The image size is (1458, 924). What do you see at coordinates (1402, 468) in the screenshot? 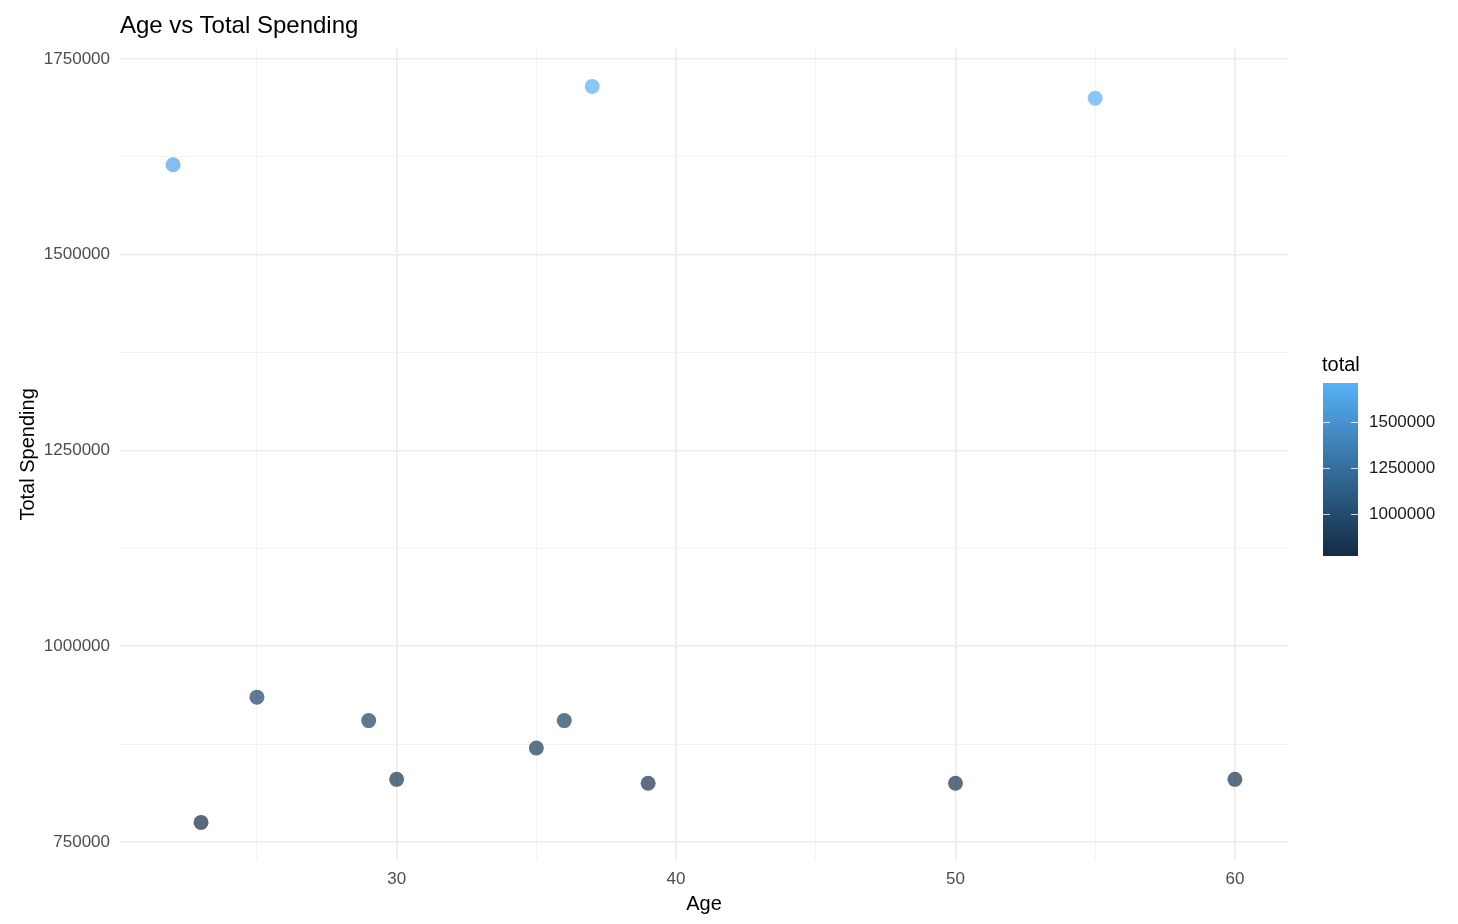
I see `color-bar-label: 1250000` at bounding box center [1402, 468].